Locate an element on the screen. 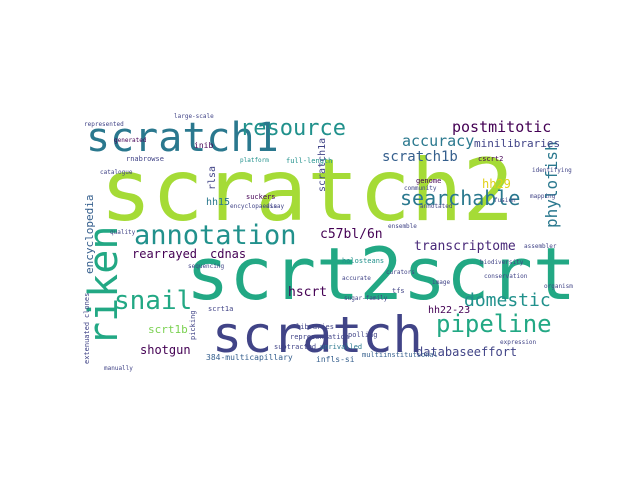 This screenshot has width=640, height=480. word-genome: genome is located at coordinates (429, 181).